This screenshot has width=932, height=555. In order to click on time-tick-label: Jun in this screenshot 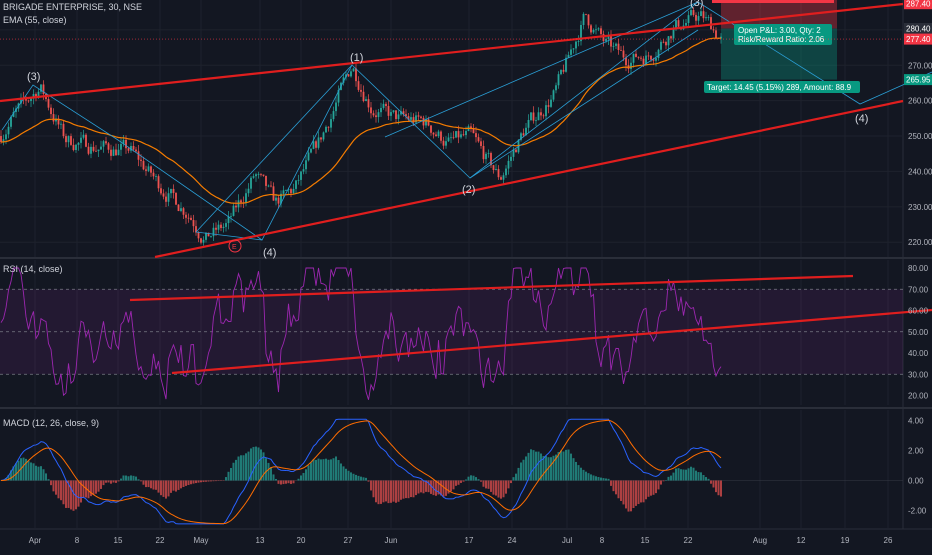, I will do `click(391, 540)`.